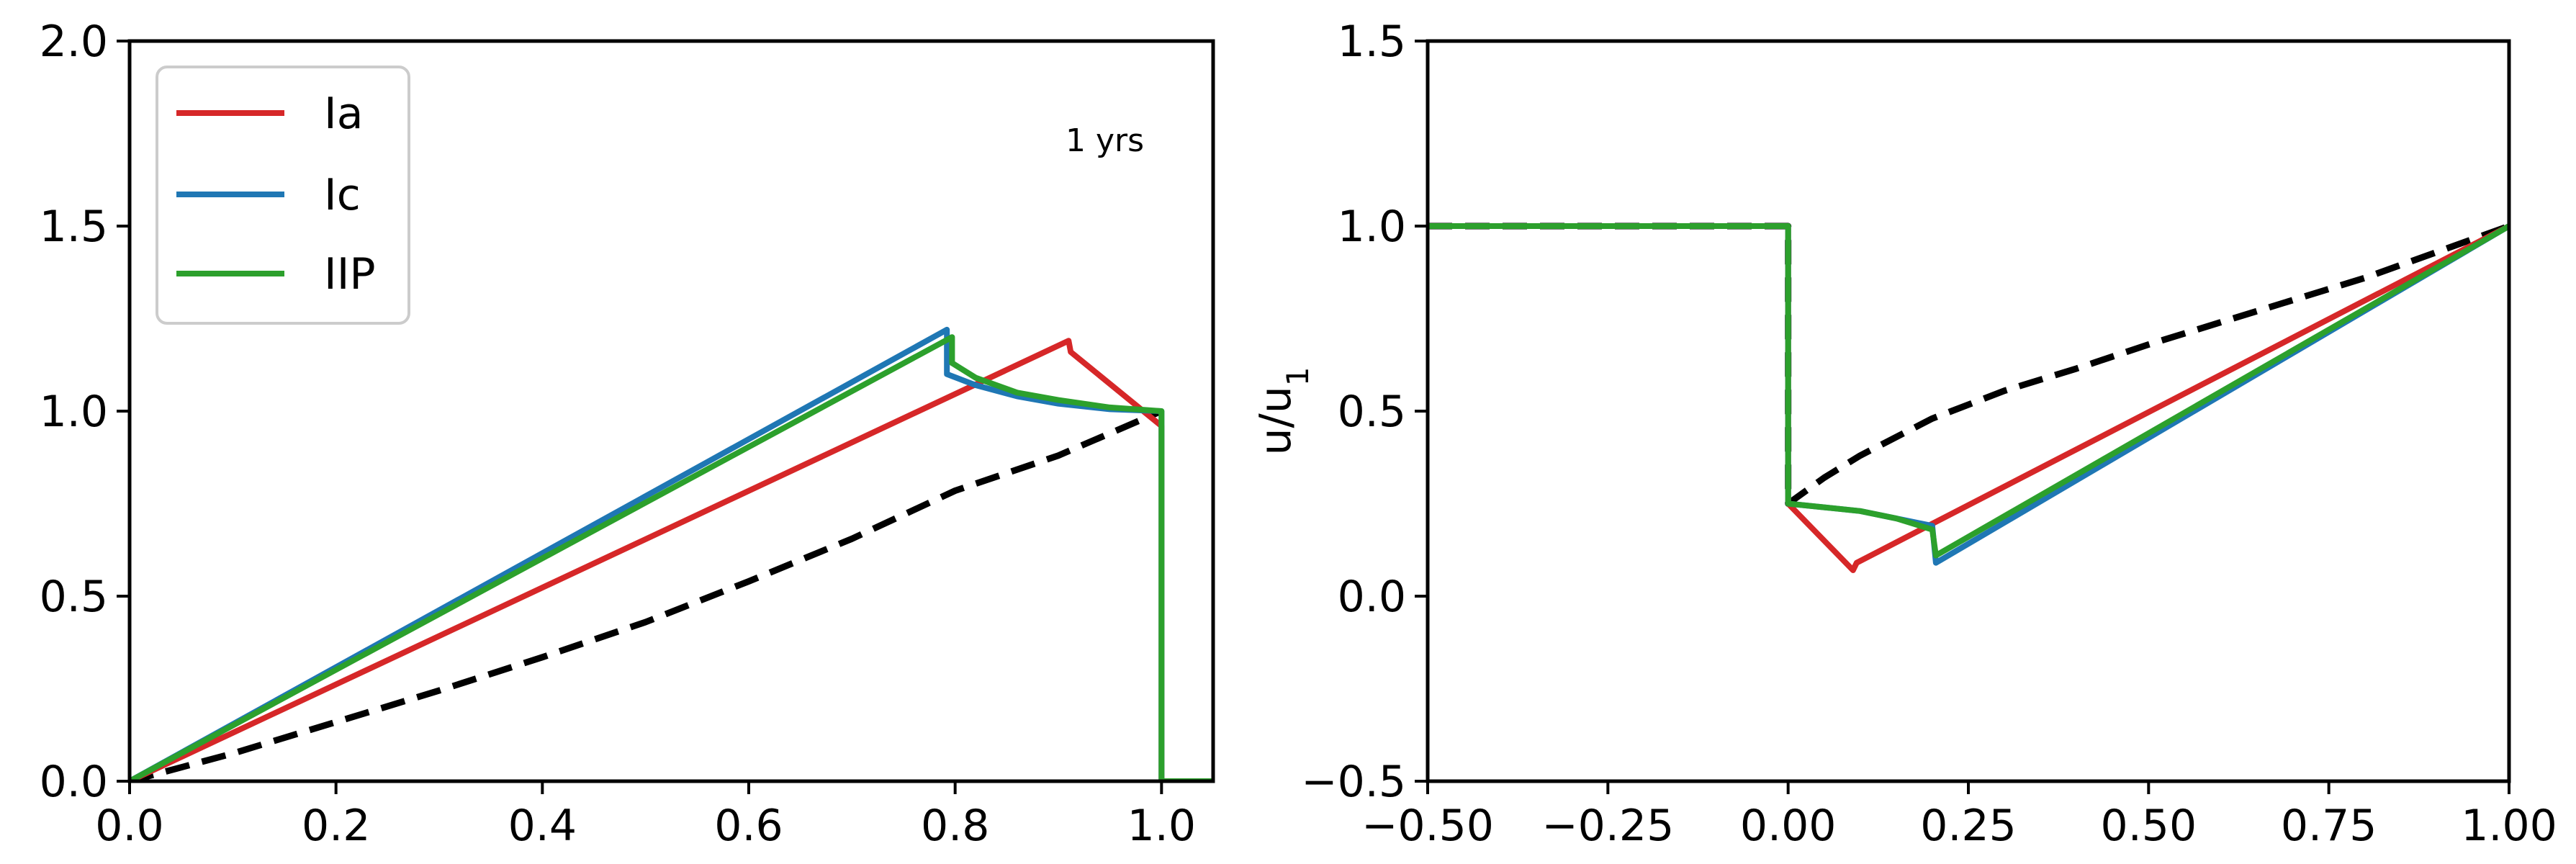 The height and width of the screenshot is (864, 2576). I want to click on left-x-tick-label-0: 0.0, so click(129, 826).